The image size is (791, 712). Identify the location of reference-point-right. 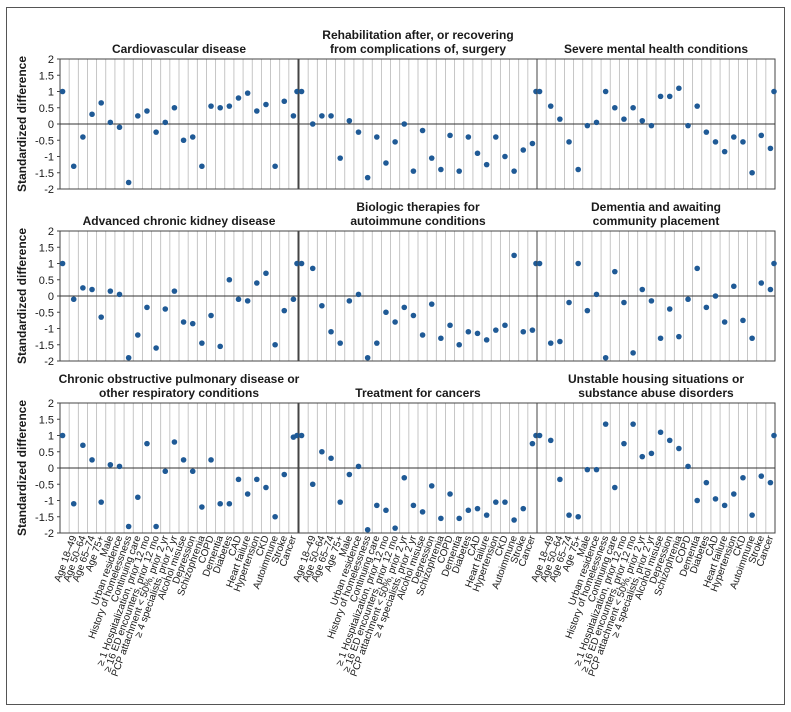
(297, 91).